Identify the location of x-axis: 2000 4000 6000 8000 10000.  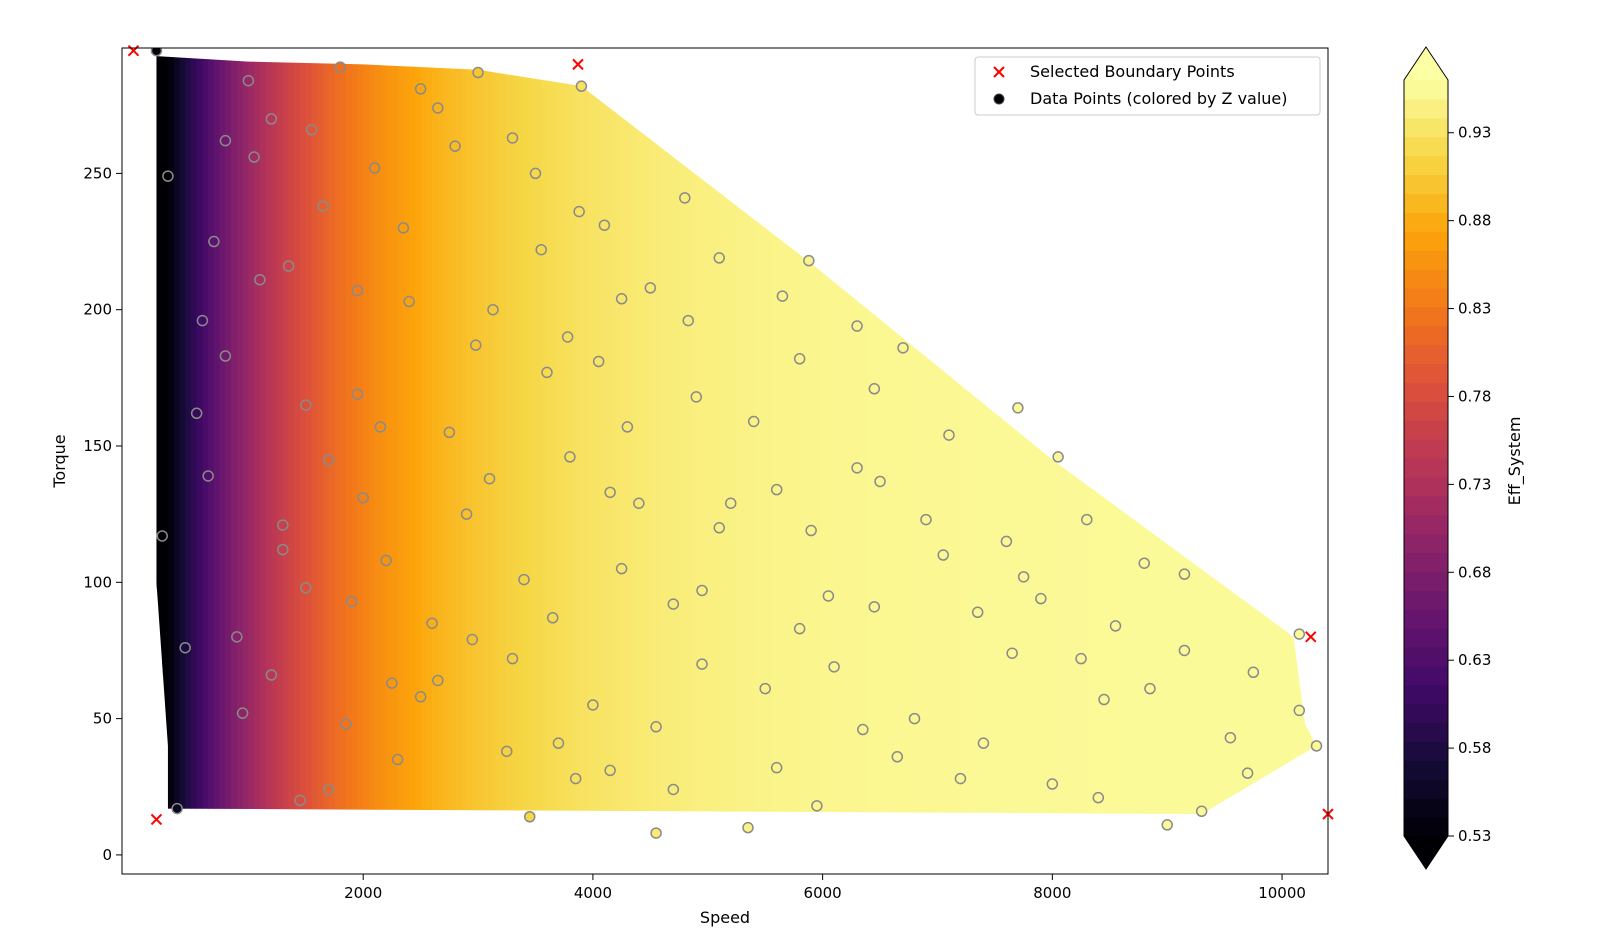
(825, 888).